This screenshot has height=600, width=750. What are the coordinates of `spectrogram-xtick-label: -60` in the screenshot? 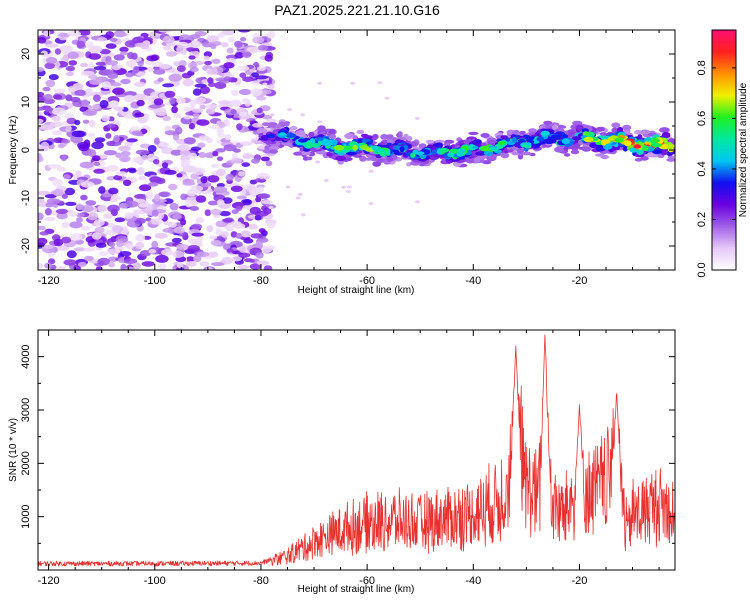 It's located at (367, 281).